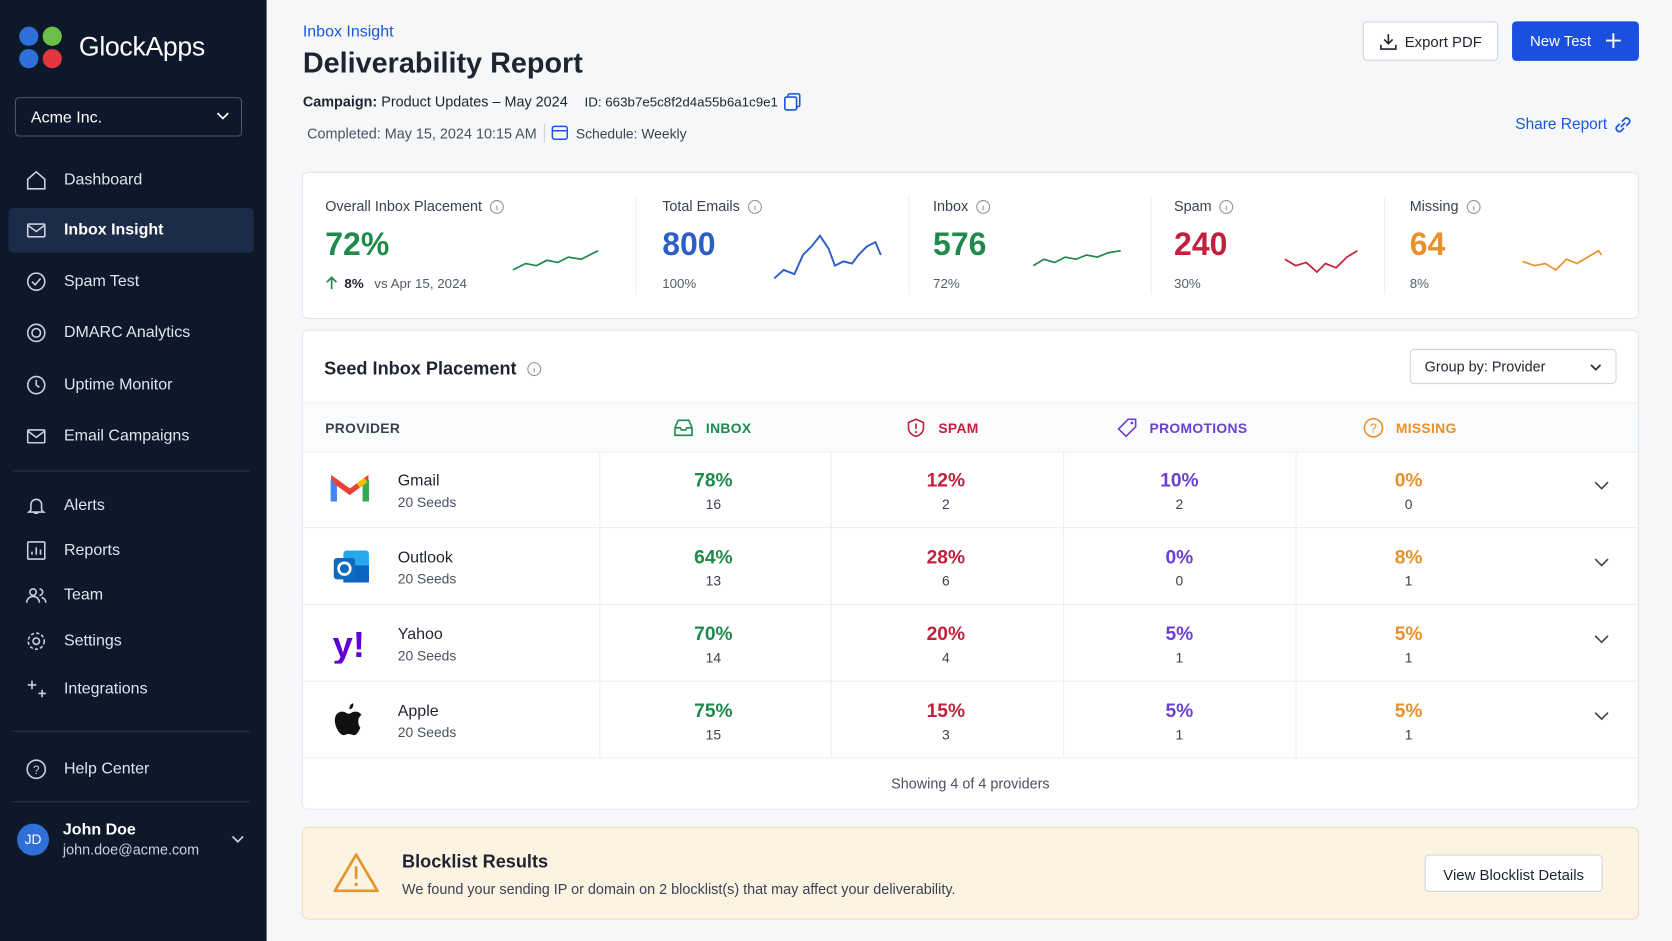 This screenshot has width=1672, height=941. What do you see at coordinates (131, 641) in the screenshot?
I see `nav-item: Settings` at bounding box center [131, 641].